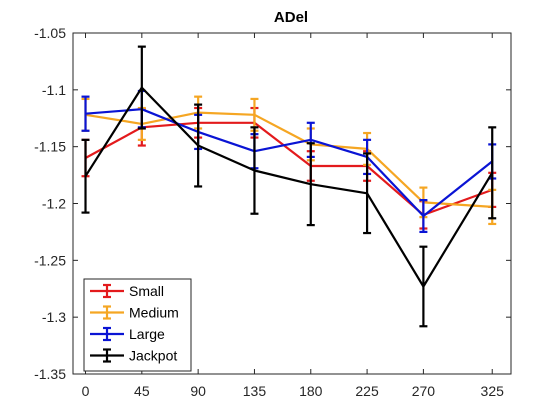 The height and width of the screenshot is (420, 560). Describe the element at coordinates (493, 391) in the screenshot. I see `x-tick-label: 325` at that location.